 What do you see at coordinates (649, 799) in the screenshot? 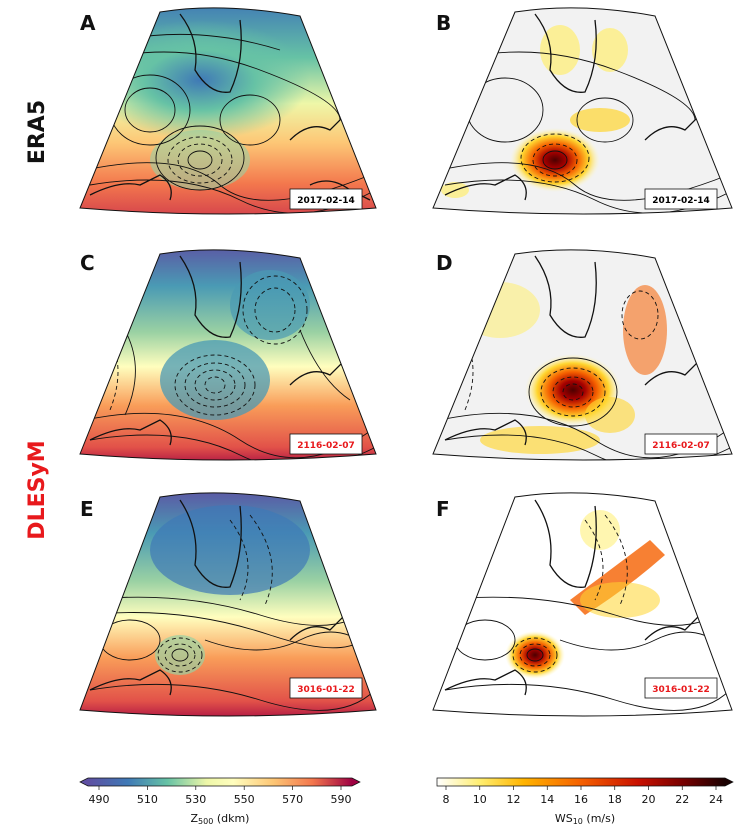
I see `colorbar-ws10-tick-label: 20` at bounding box center [649, 799].